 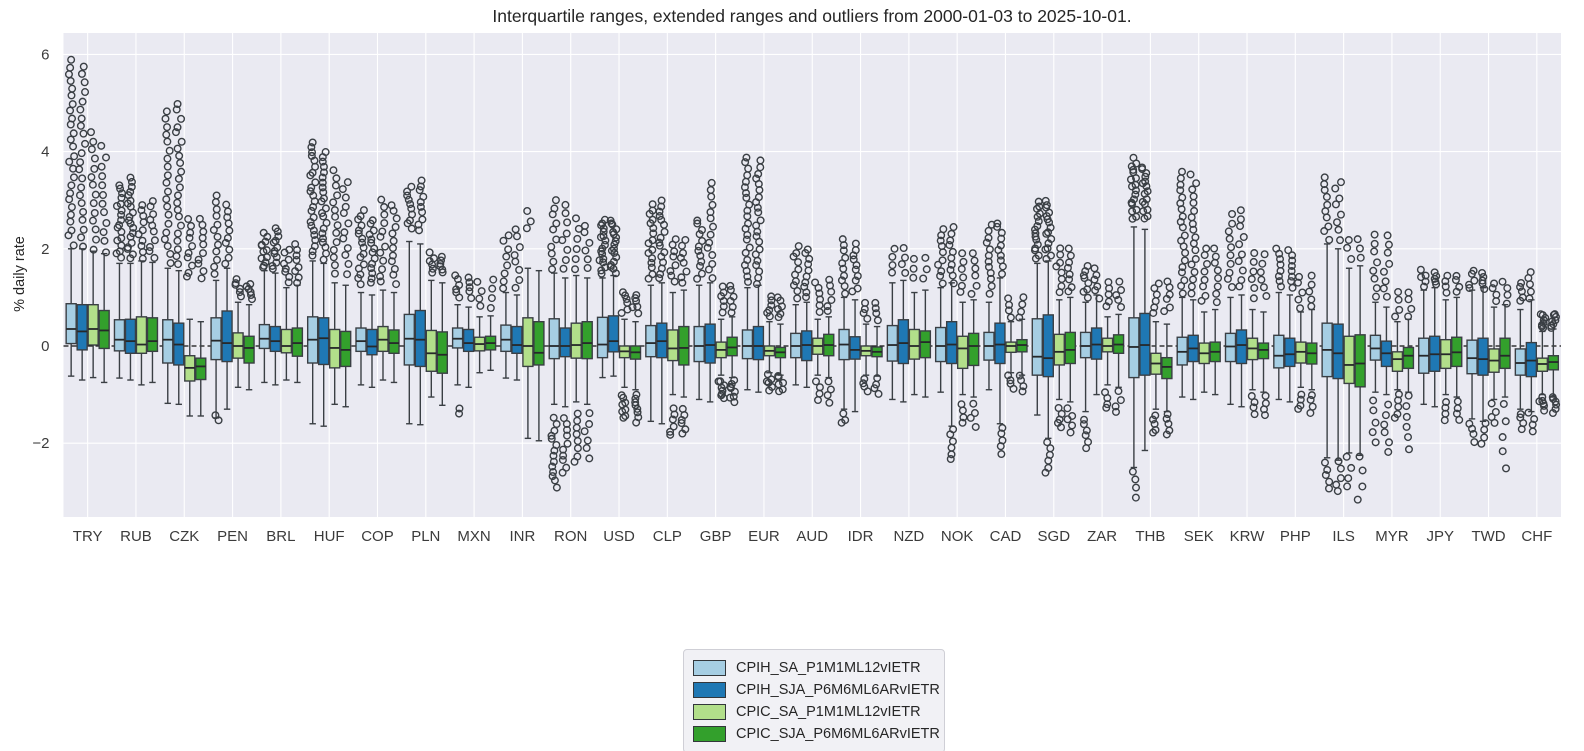 I want to click on legend-item: CPIC_SJA_P6M6ML6ARvIETR, so click(x=816, y=734).